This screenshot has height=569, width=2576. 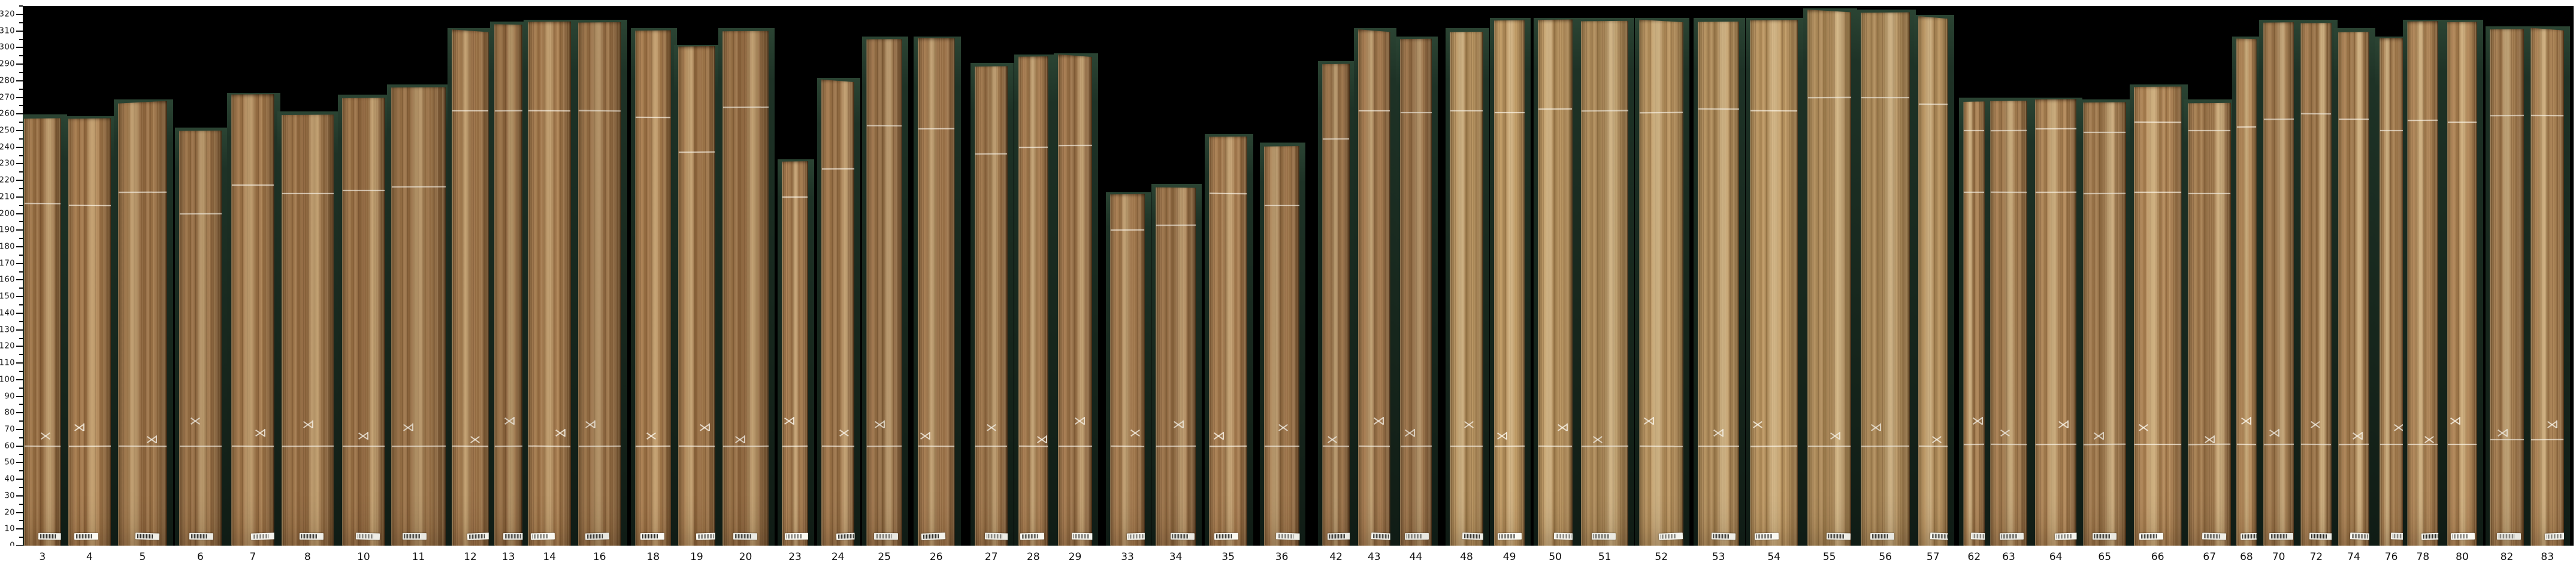 I want to click on y-tick-label: 60, so click(x=9, y=446).